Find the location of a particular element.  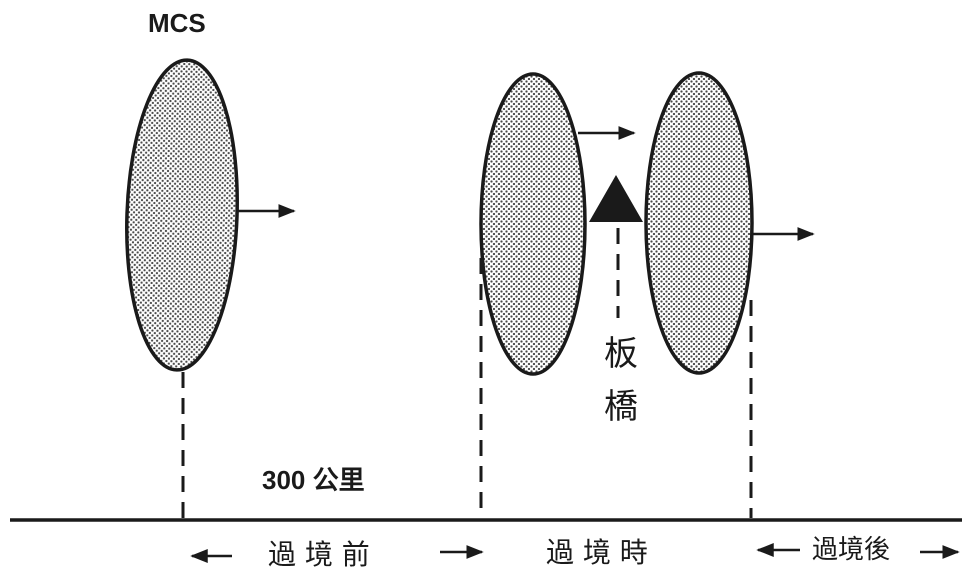

phase-label-after: 過境後 is located at coordinates (851, 550).